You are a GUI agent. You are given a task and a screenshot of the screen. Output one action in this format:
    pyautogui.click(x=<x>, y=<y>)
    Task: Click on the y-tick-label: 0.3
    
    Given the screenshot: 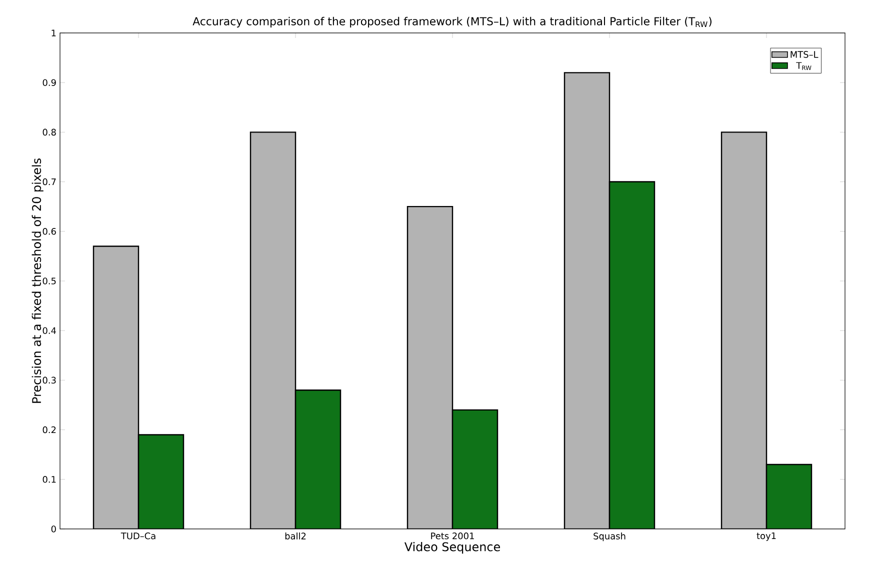 What is the action you would take?
    pyautogui.click(x=49, y=380)
    